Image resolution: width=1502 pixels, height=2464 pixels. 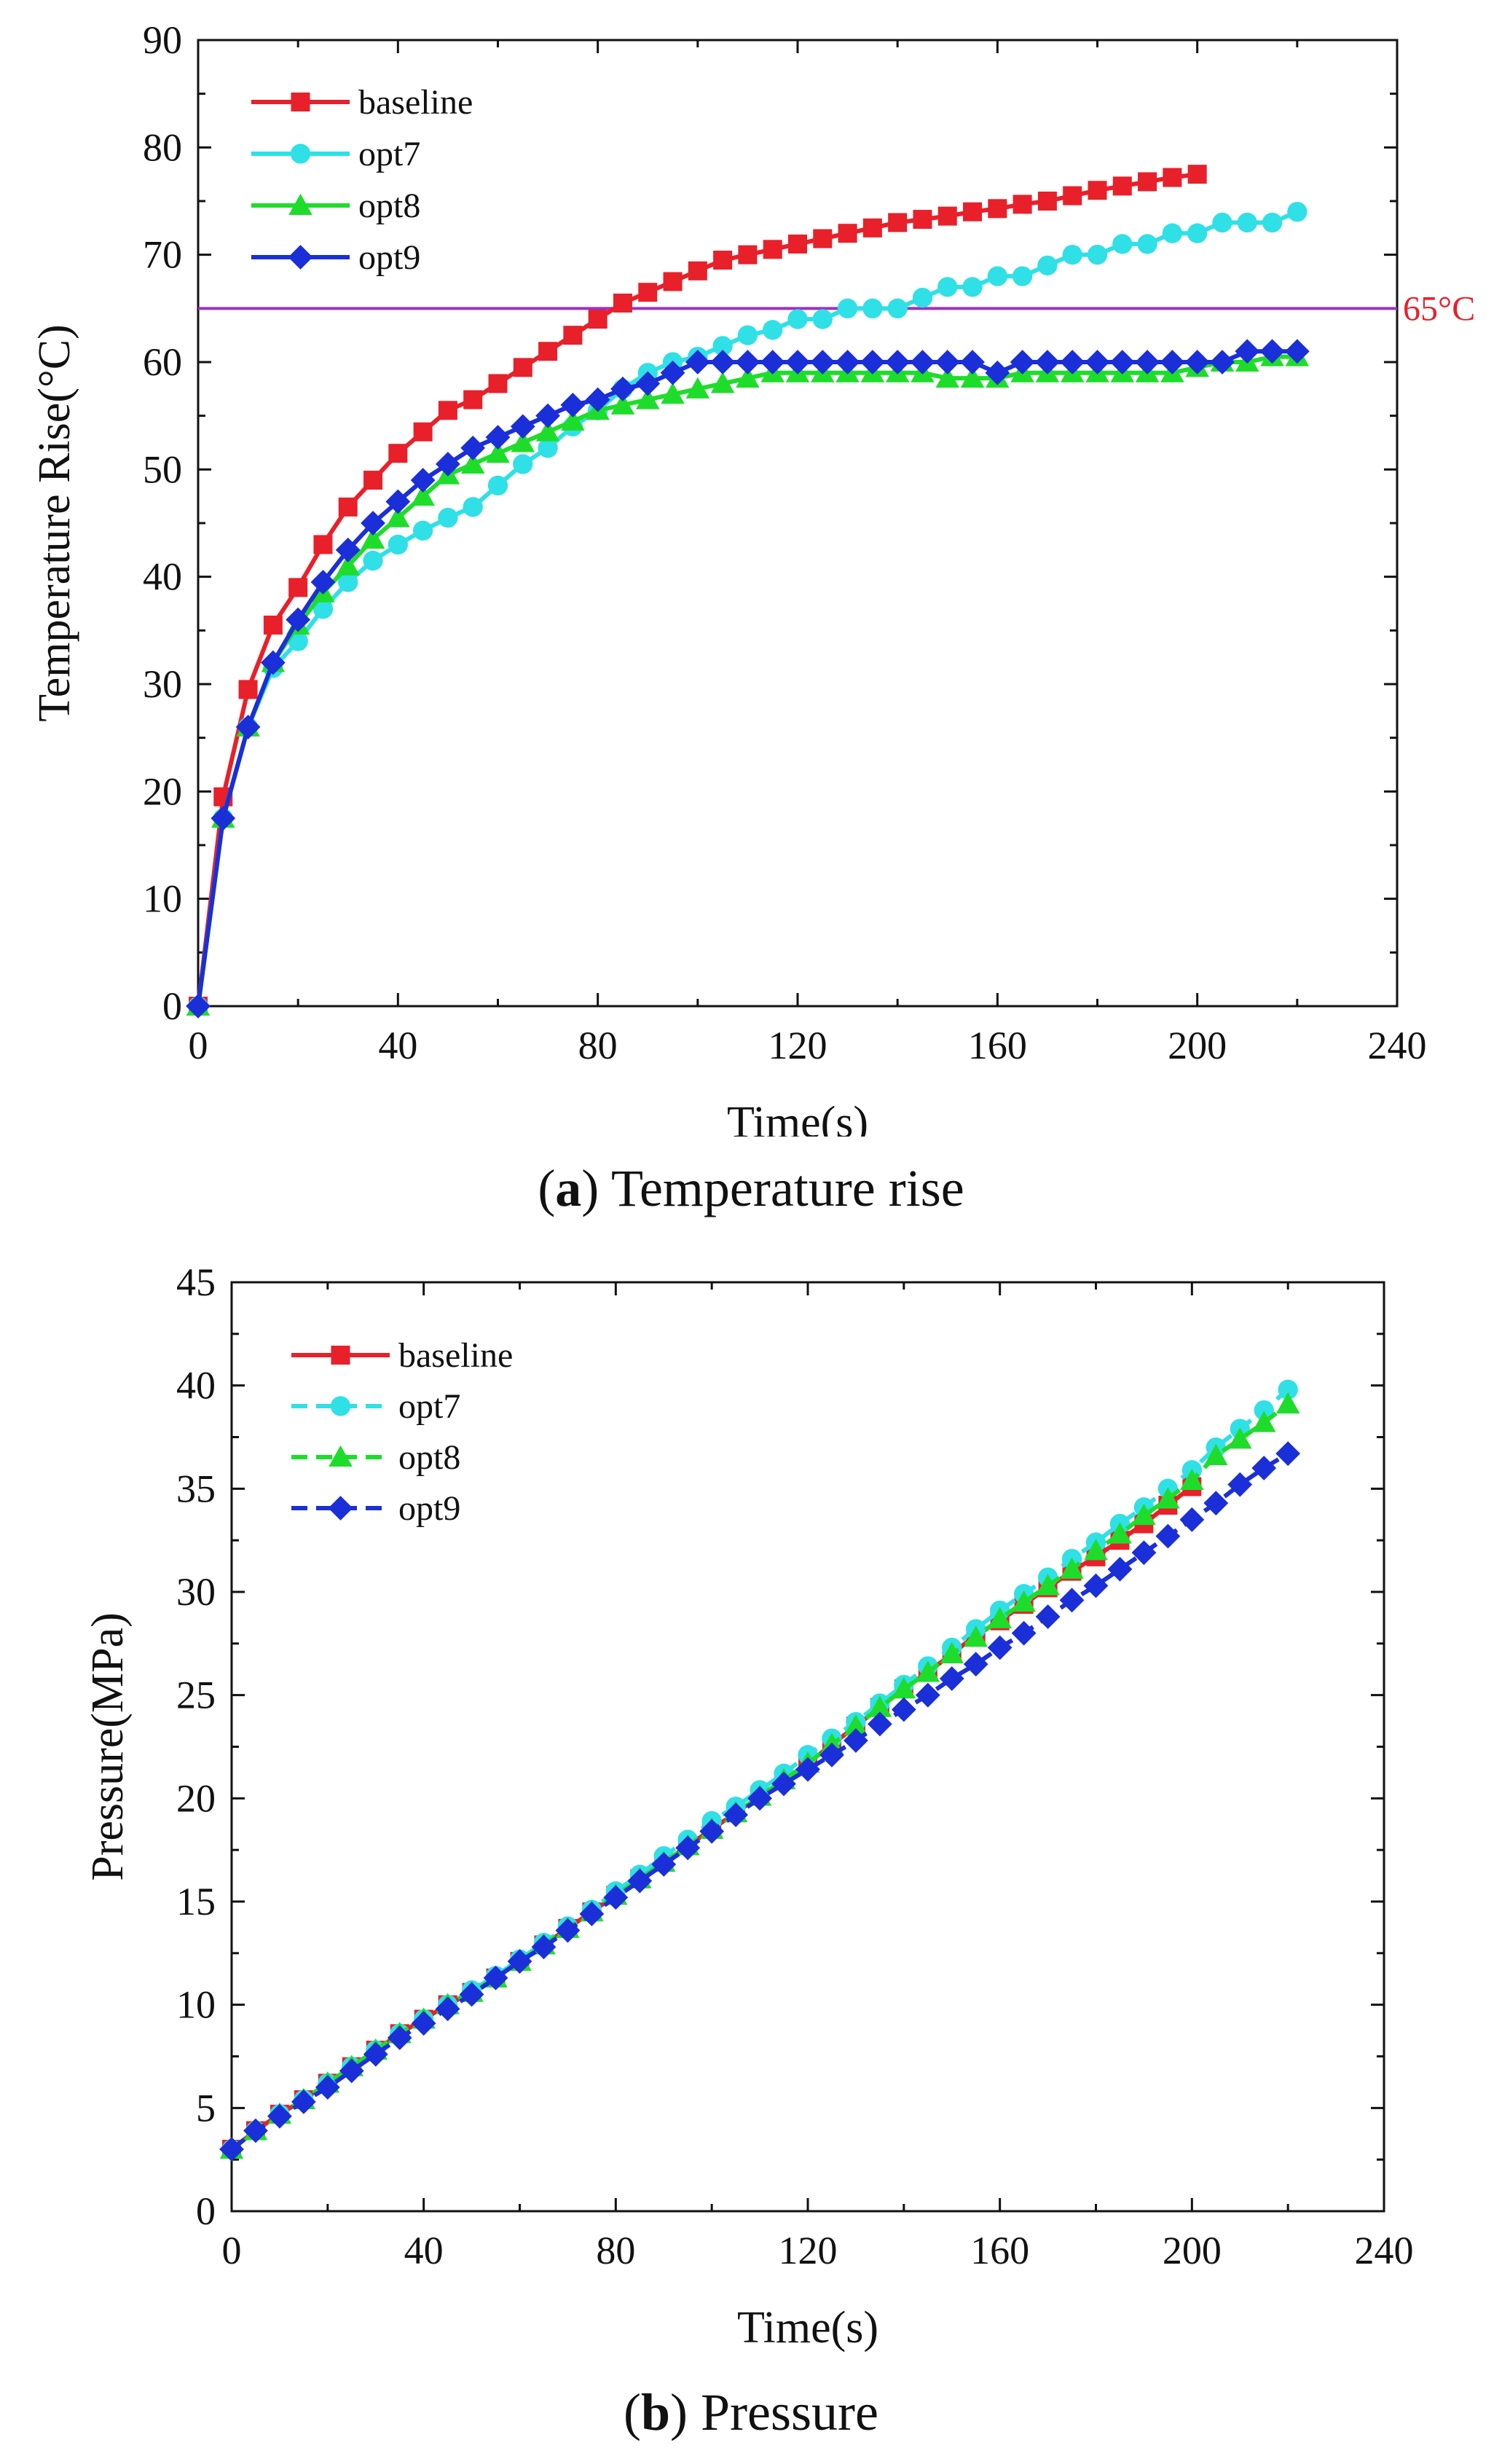 What do you see at coordinates (797, 1117) in the screenshot?
I see `x-axis-title: Time(s)` at bounding box center [797, 1117].